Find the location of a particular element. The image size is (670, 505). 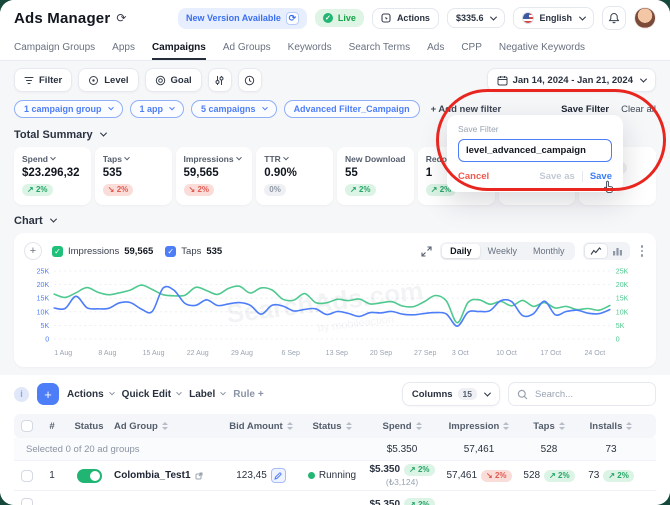

col-label: Installs is located at coordinates (606, 426).